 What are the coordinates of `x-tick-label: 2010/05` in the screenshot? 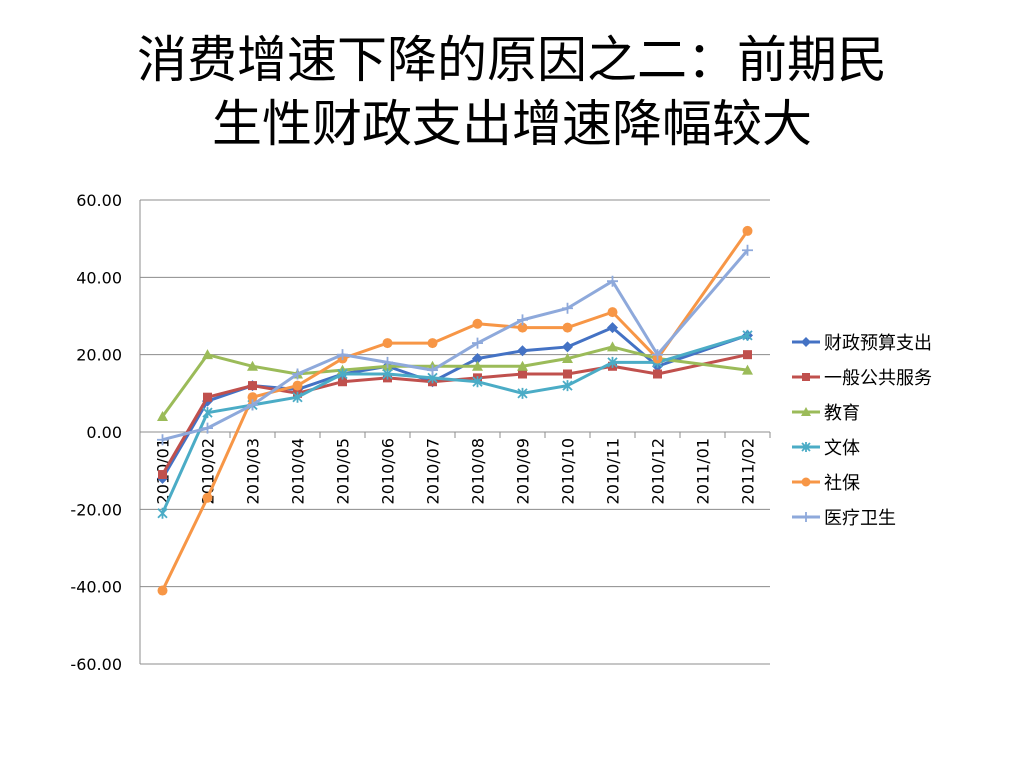 It's located at (343, 471).